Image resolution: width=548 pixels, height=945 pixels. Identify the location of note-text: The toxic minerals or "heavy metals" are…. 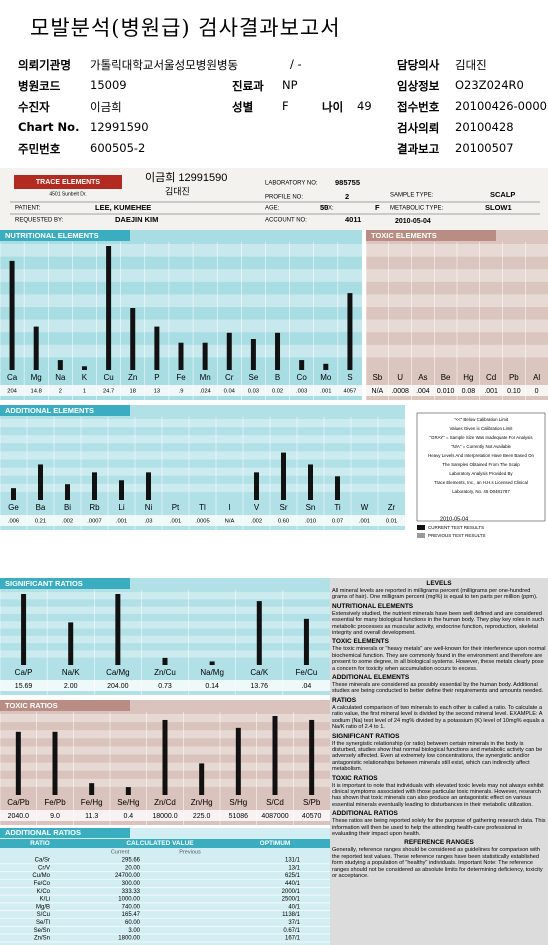
(439, 659).